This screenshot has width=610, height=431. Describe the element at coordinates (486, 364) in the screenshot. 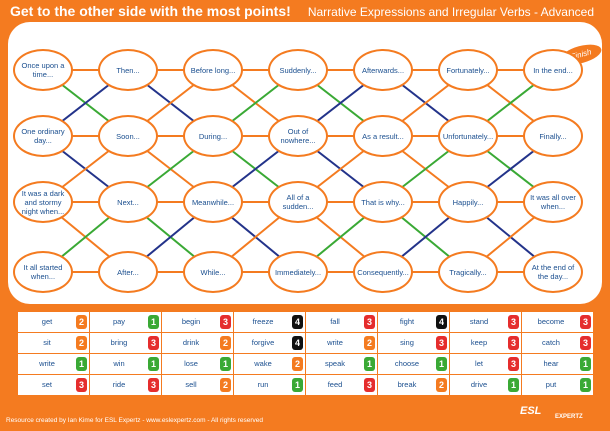

I see `verb-cell: let 3` at that location.